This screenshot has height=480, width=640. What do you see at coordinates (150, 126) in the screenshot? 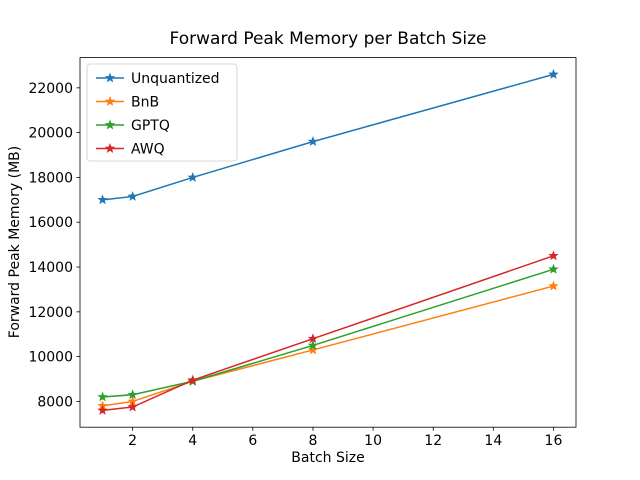
I see `legend-label-gptq: GPTQ` at bounding box center [150, 126].